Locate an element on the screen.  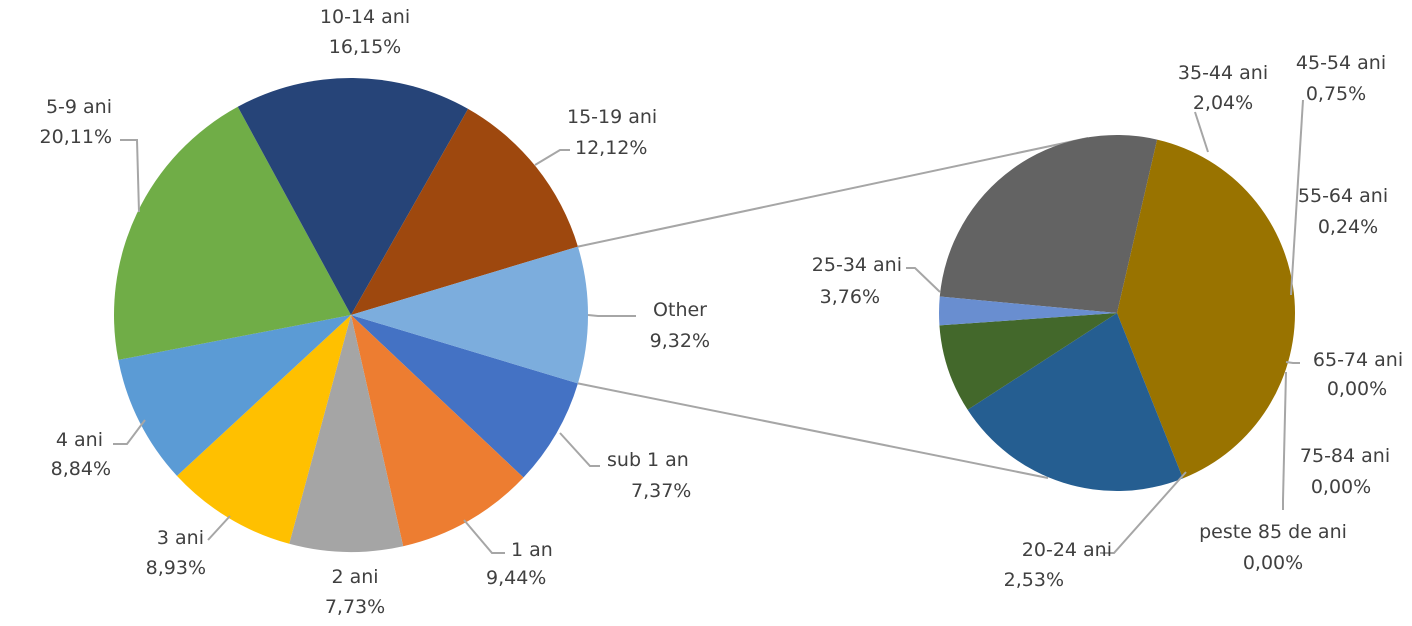
main-3-ani-percent: 8,93% is located at coordinates (176, 568).